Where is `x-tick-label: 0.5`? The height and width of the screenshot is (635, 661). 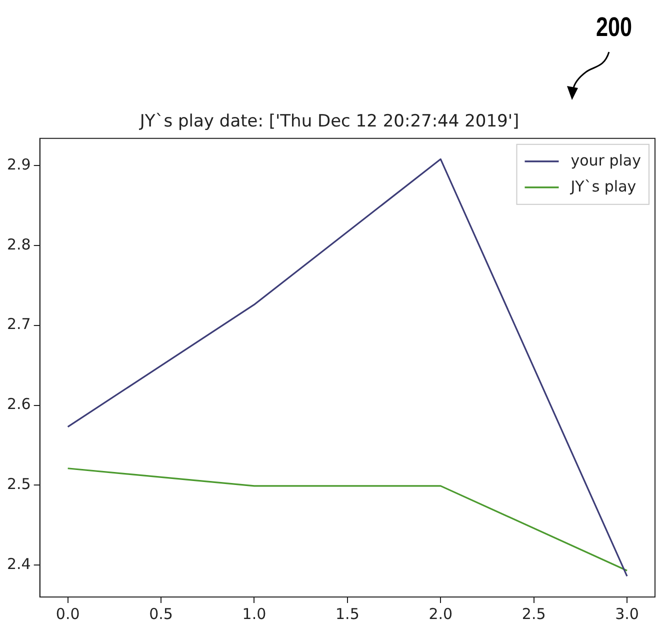
x-tick-label: 0.5 is located at coordinates (161, 613).